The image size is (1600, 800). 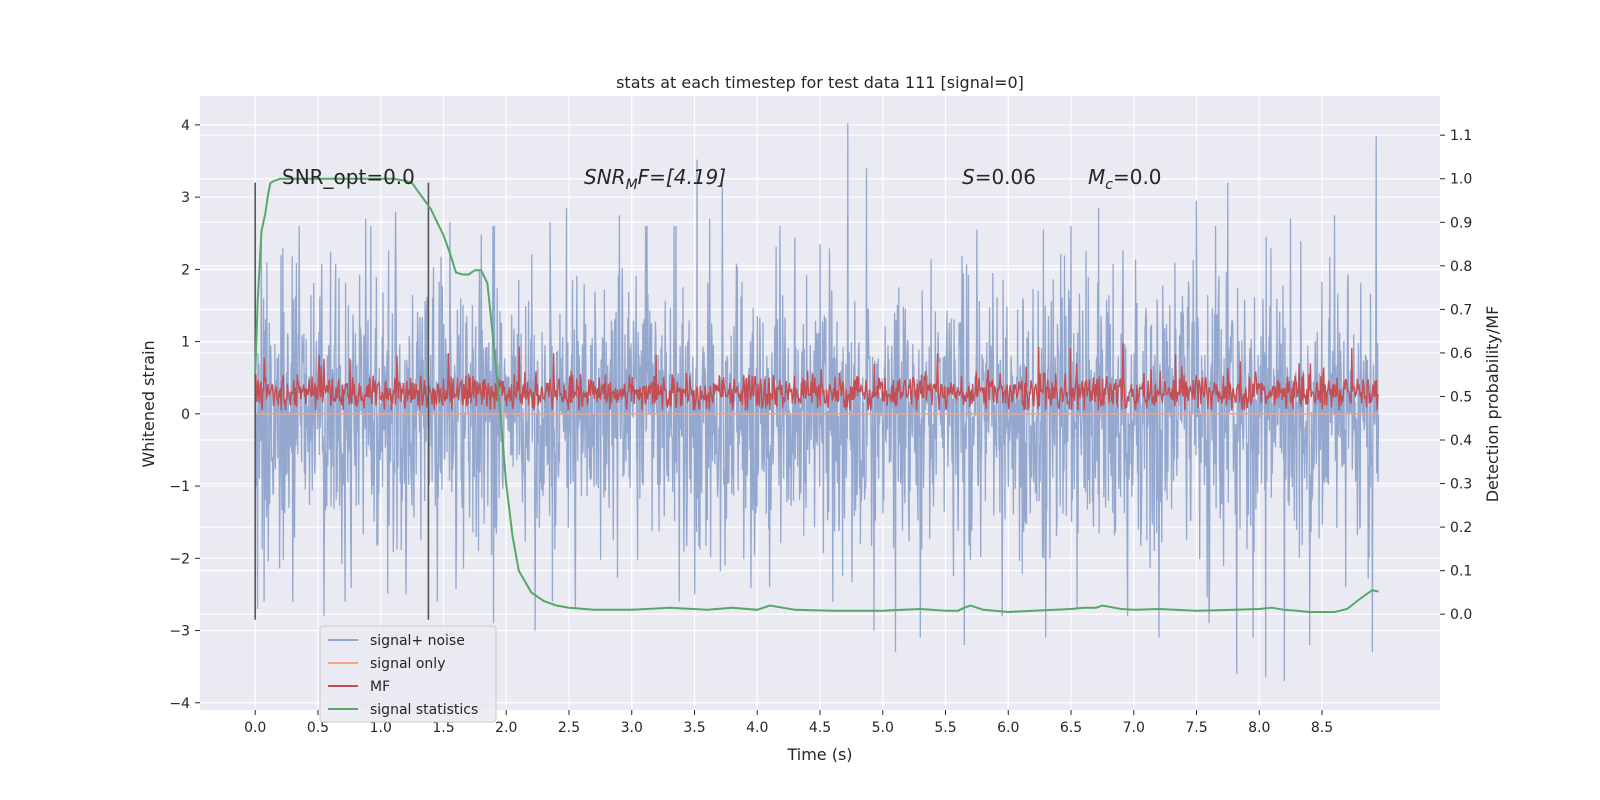 What do you see at coordinates (1096, 177) in the screenshot?
I see `annotation-mc-main: M` at bounding box center [1096, 177].